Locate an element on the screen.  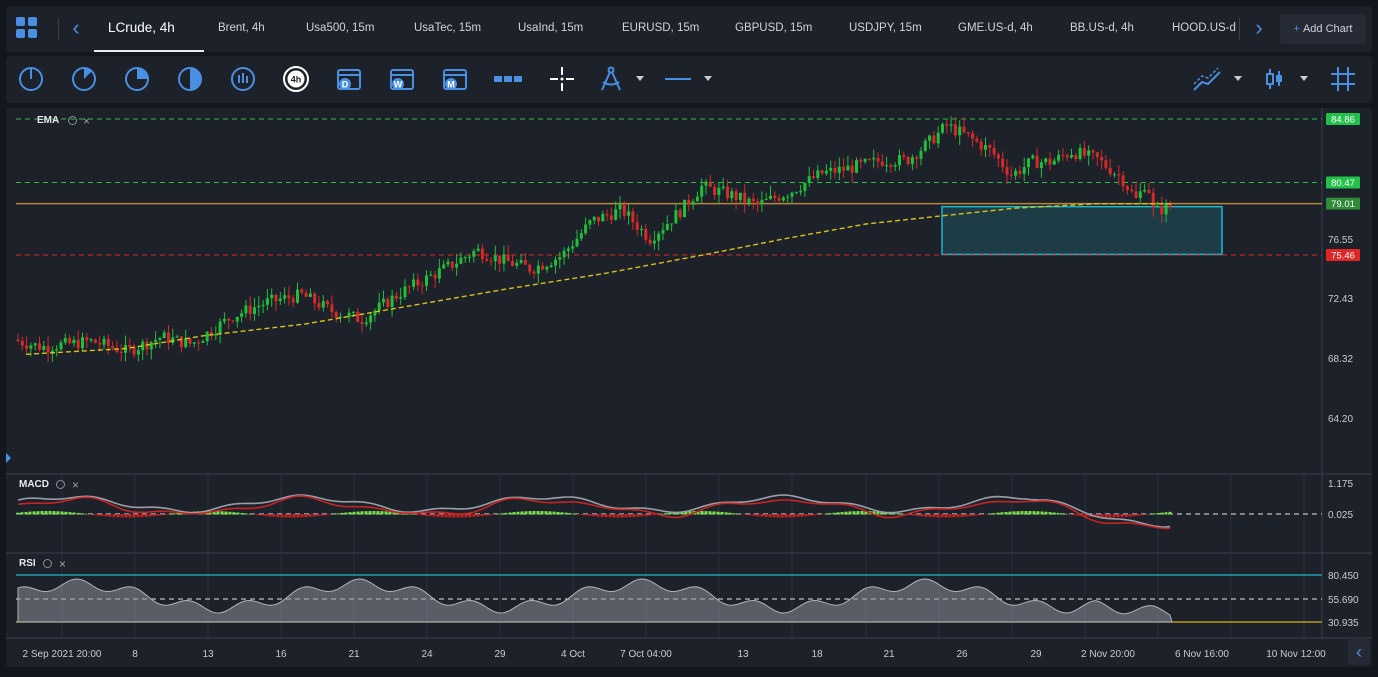
rsi-tick-label: 30.935 is located at coordinates (1343, 623).